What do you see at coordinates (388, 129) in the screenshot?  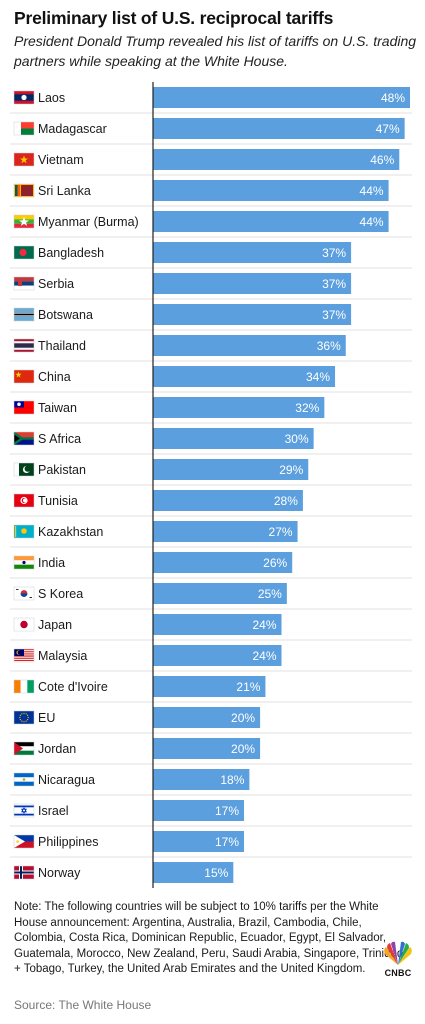 I see `value-label-madagascar: 47%` at bounding box center [388, 129].